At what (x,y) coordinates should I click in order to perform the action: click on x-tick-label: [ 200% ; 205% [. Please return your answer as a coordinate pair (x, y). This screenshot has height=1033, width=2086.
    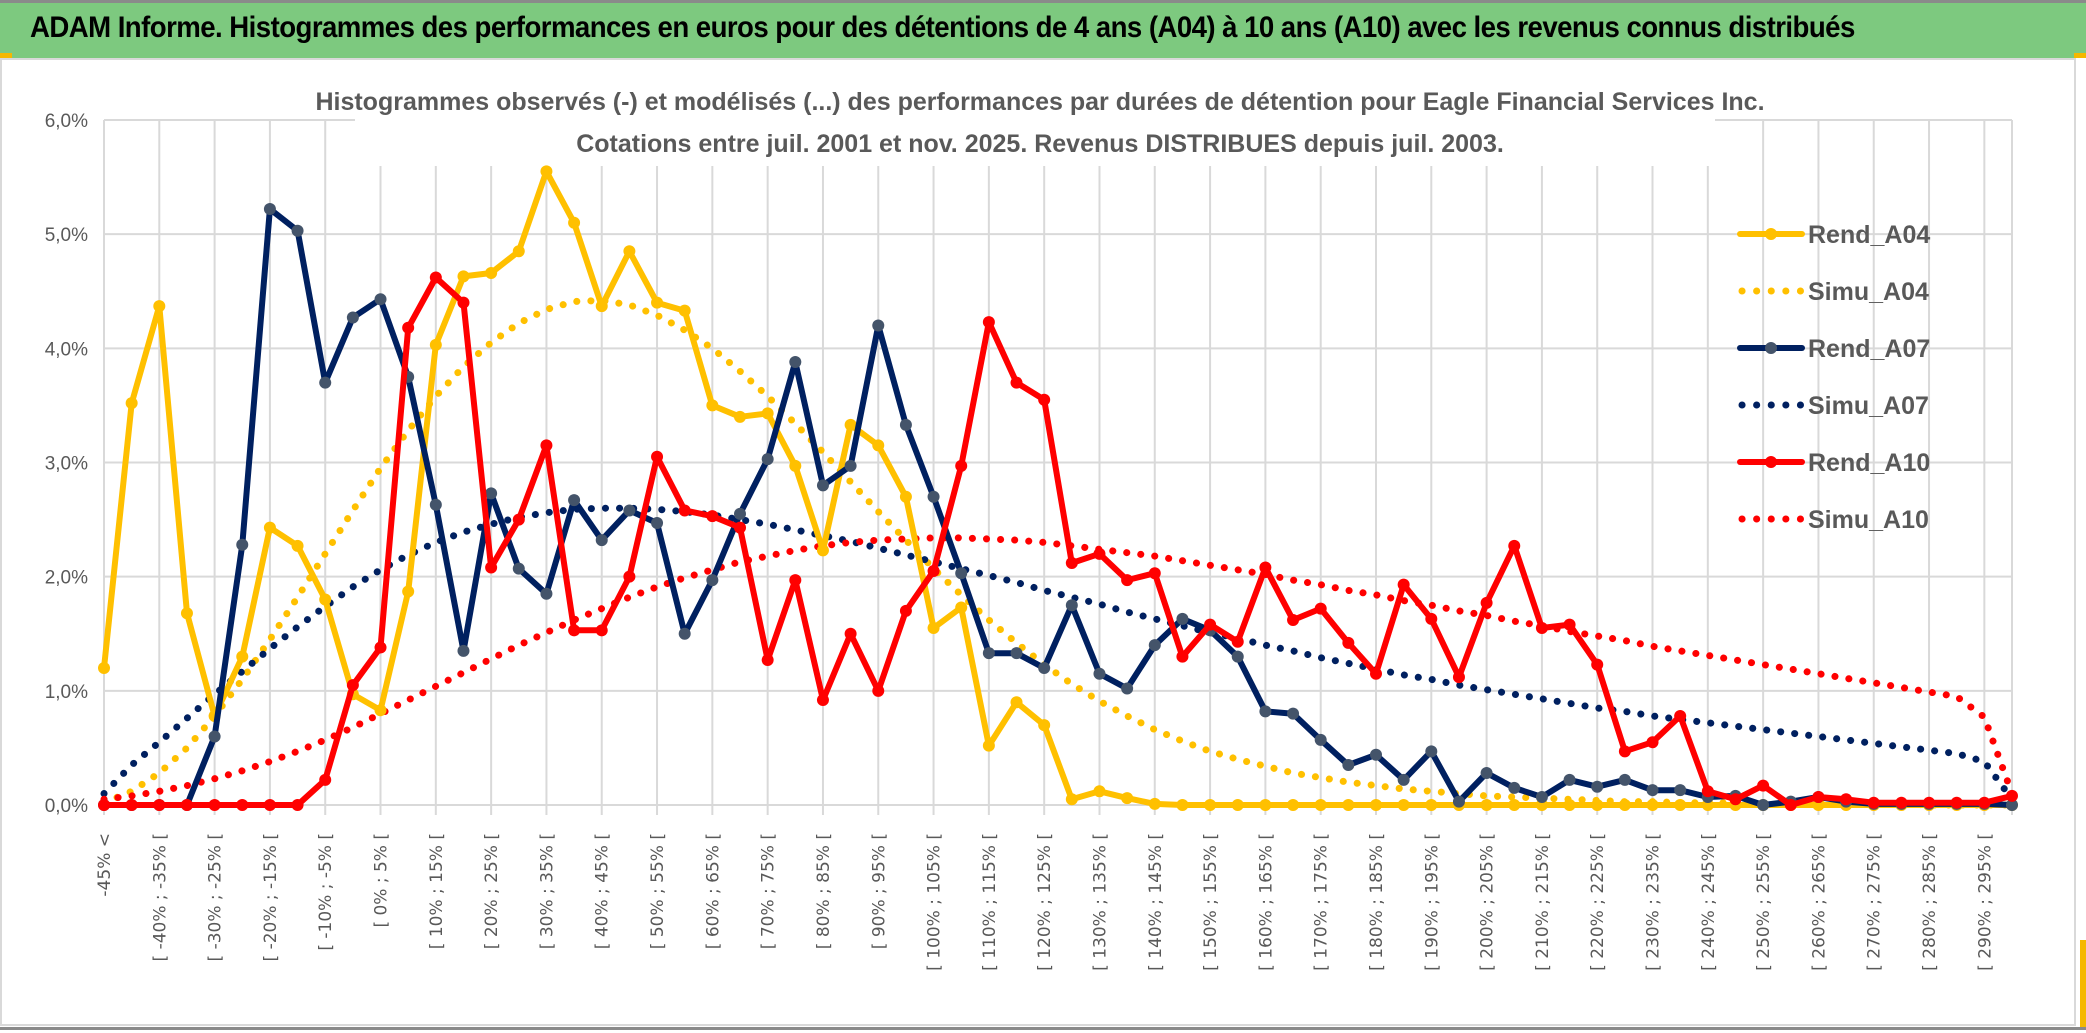
    Looking at the image, I should click on (1488, 902).